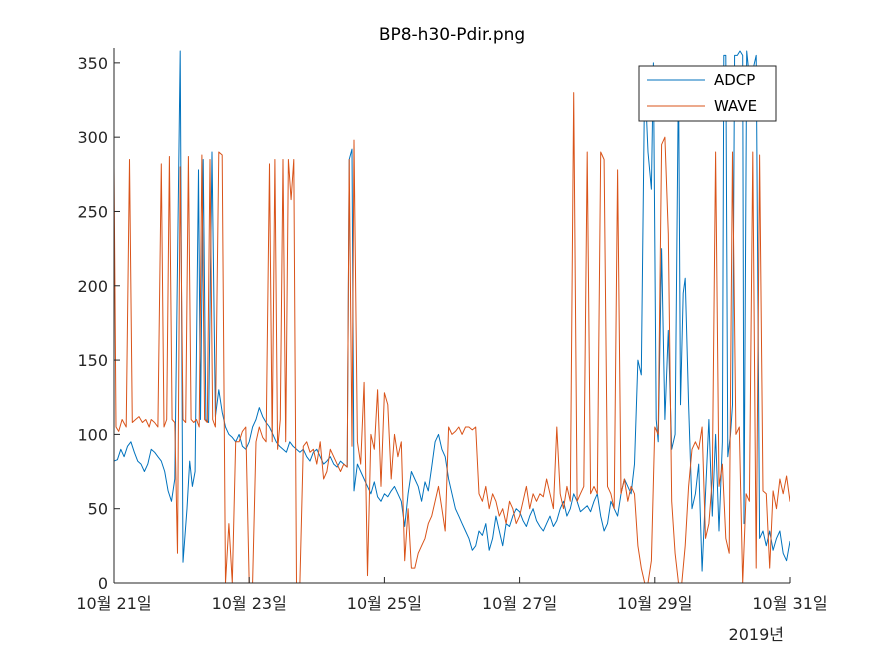 This screenshot has width=875, height=656. I want to click on y-tick-label: 200, so click(92, 286).